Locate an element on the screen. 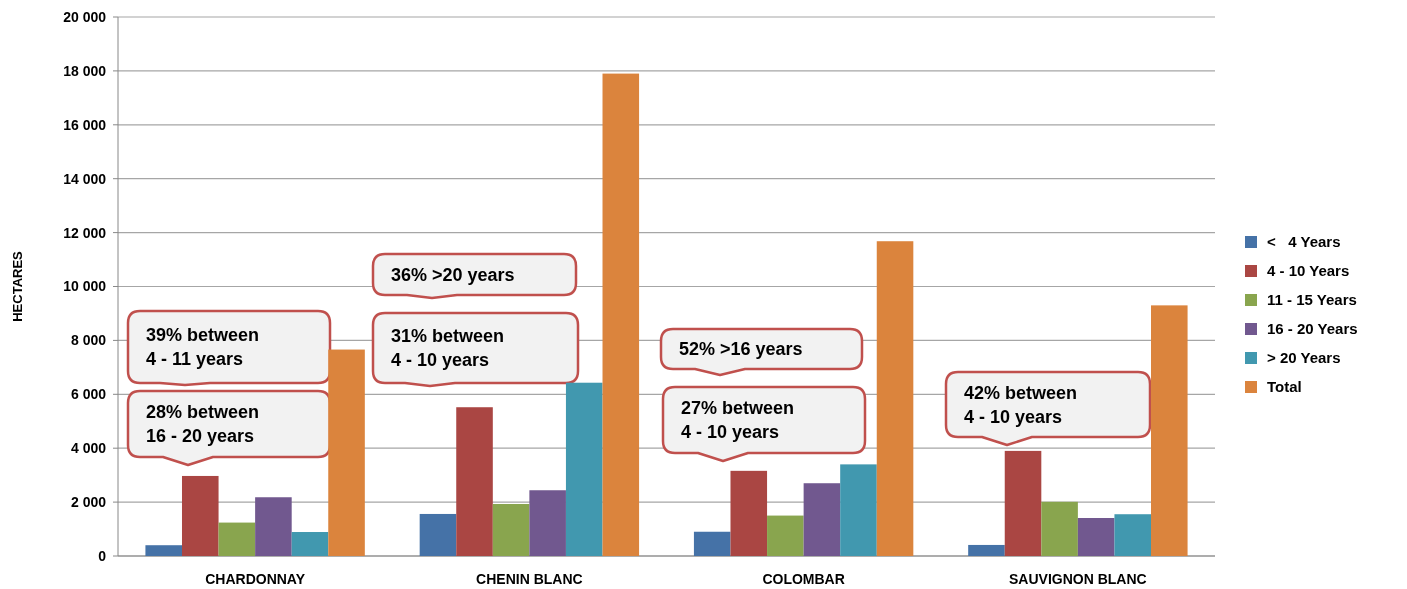 Image resolution: width=1407 pixels, height=589 pixels. annotation: 42% between 4 - 10 years is located at coordinates (1021, 404).